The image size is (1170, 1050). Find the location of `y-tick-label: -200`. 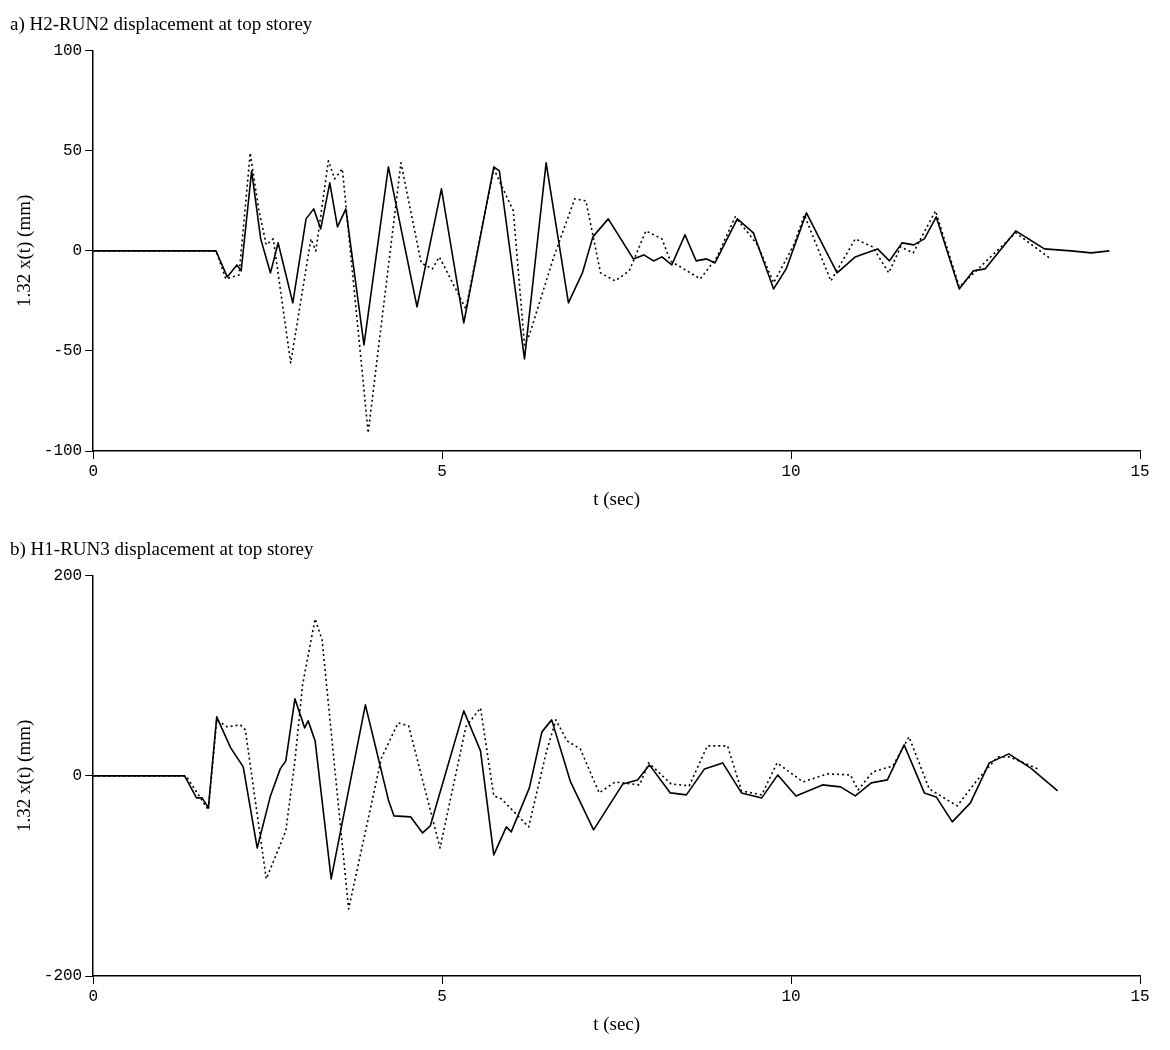

y-tick-label: -200 is located at coordinates (63, 976).